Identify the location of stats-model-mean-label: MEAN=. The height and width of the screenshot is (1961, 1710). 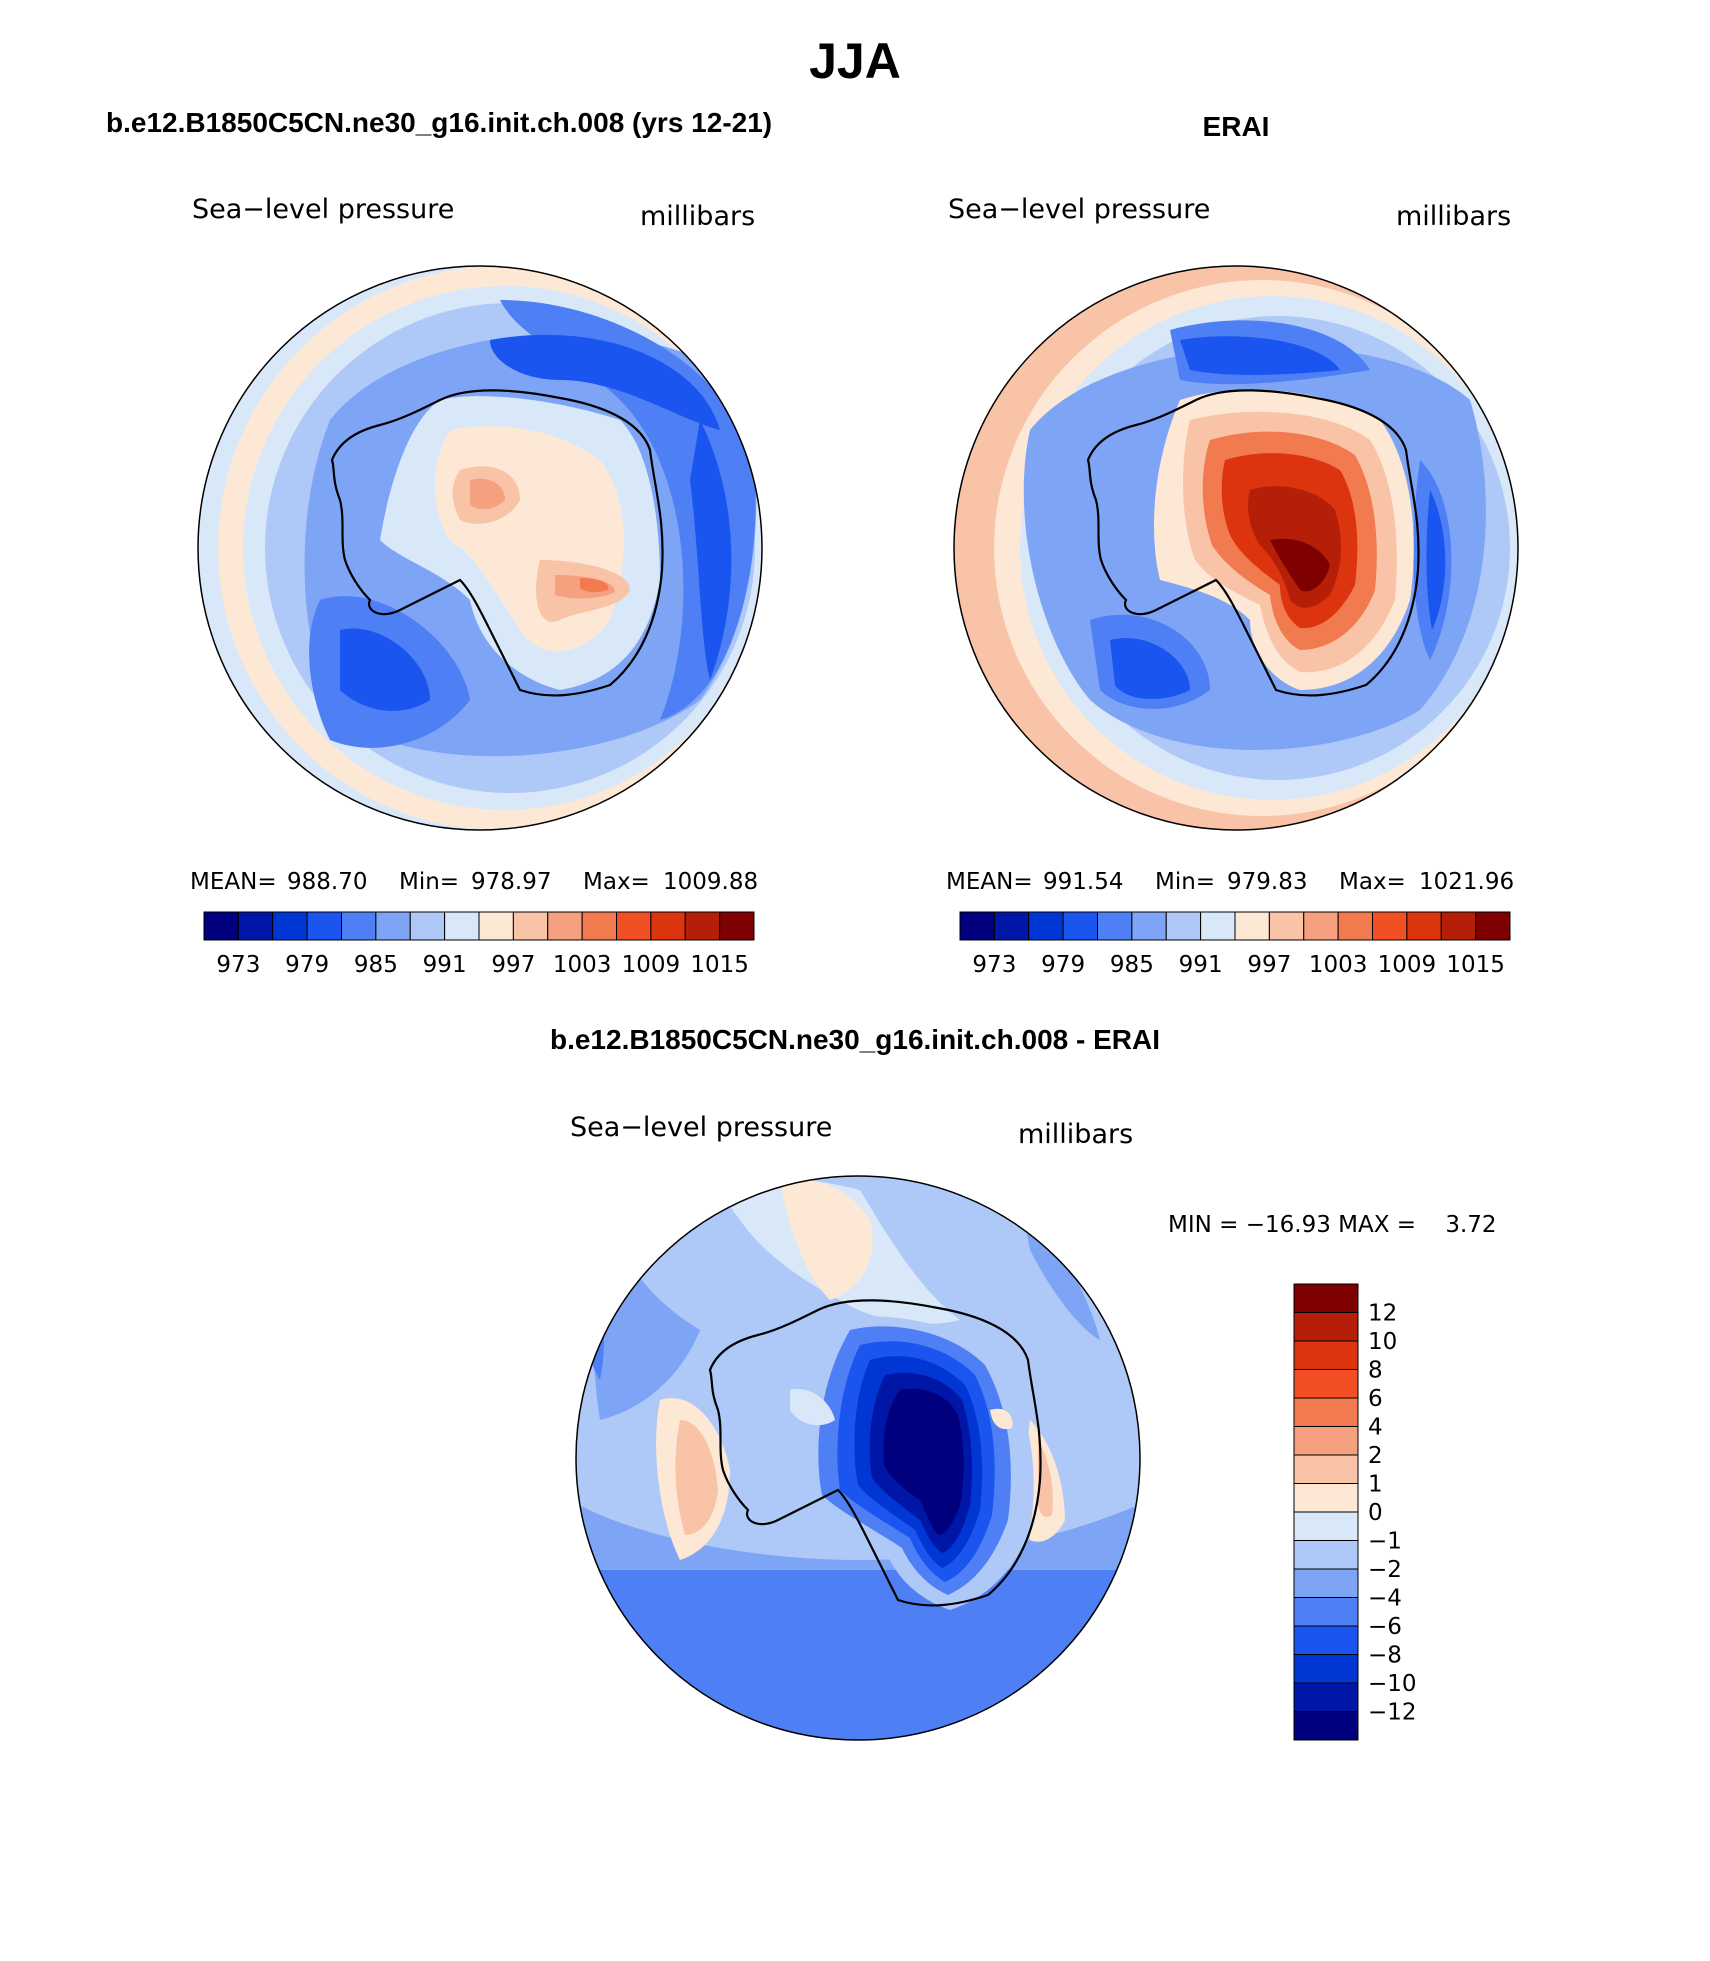
(233, 882).